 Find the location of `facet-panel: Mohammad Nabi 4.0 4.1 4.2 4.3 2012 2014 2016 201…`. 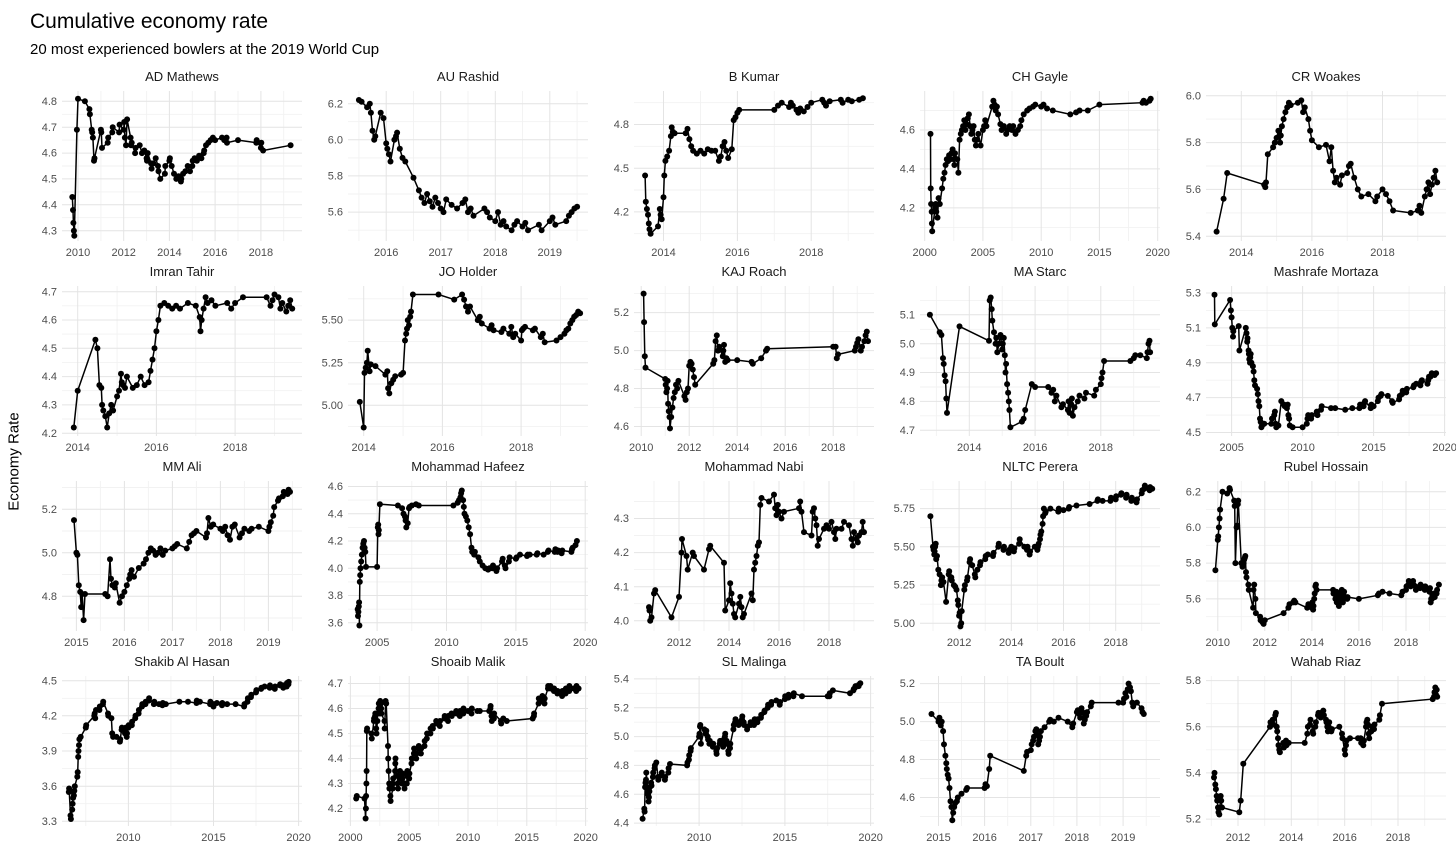

facet-panel: Mohammad Nabi 4.0 4.1 4.2 4.3 2012 2014 2016 201… is located at coordinates (741, 554).